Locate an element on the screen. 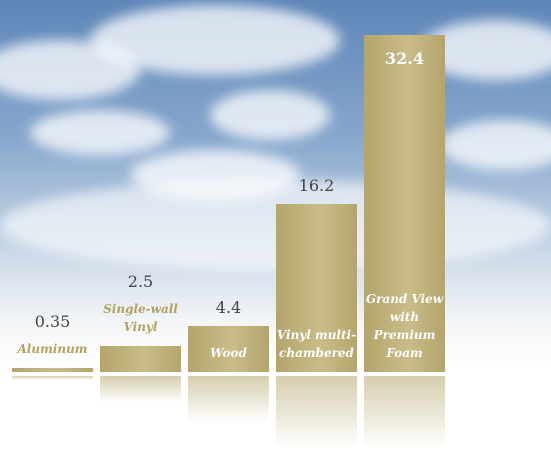  value-label: 32.4 is located at coordinates (404, 58).